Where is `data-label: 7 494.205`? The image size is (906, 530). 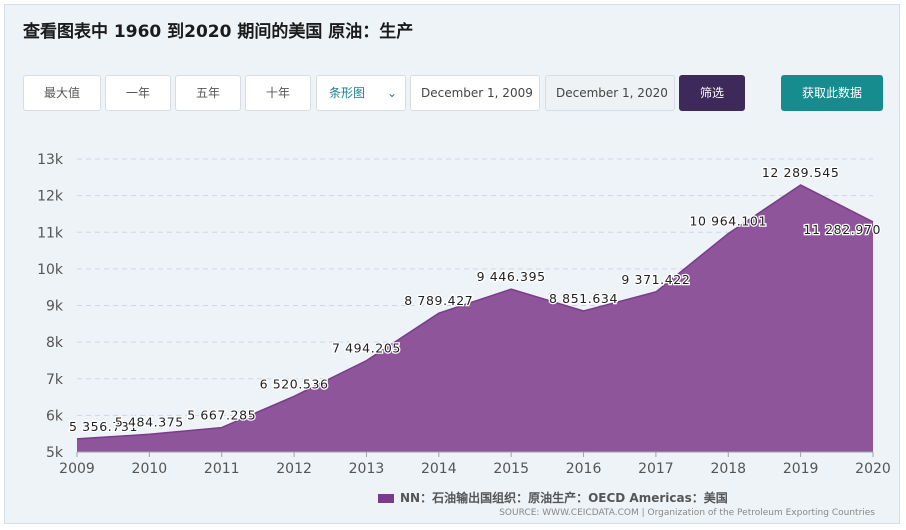
data-label: 7 494.205 is located at coordinates (366, 348).